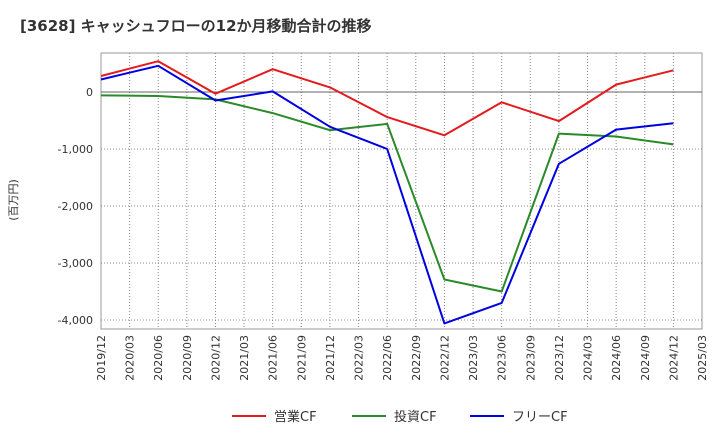 The image size is (720, 440). Describe the element at coordinates (415, 417) in the screenshot. I see `legend-label-2: 投資CF` at that location.